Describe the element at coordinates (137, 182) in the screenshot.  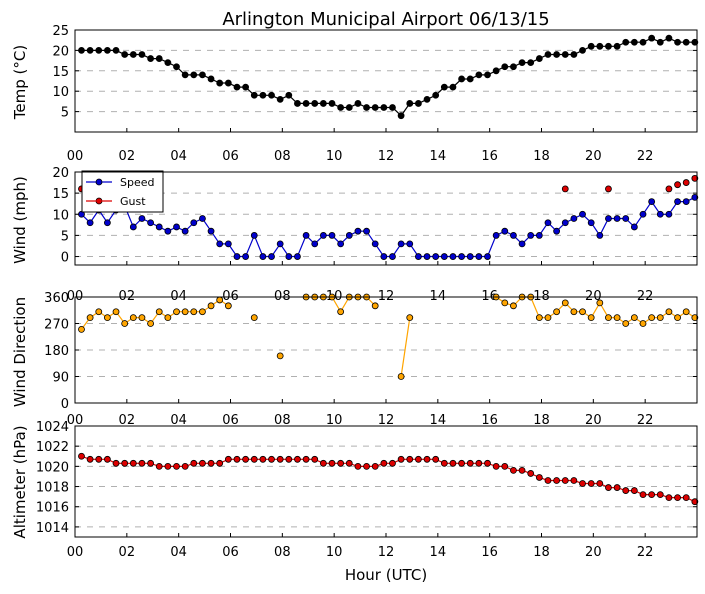
I see `legend-speed-label: Speed` at that location.